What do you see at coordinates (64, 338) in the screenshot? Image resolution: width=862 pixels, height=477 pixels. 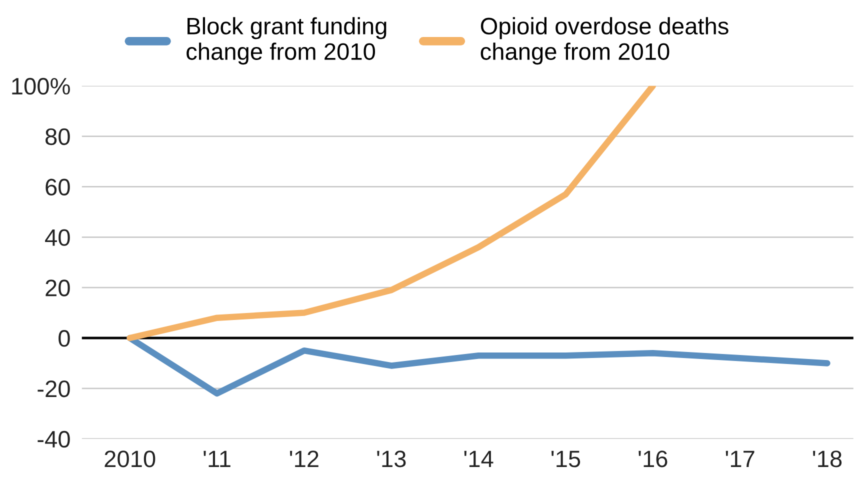 I see `y-tick-label: 0` at bounding box center [64, 338].